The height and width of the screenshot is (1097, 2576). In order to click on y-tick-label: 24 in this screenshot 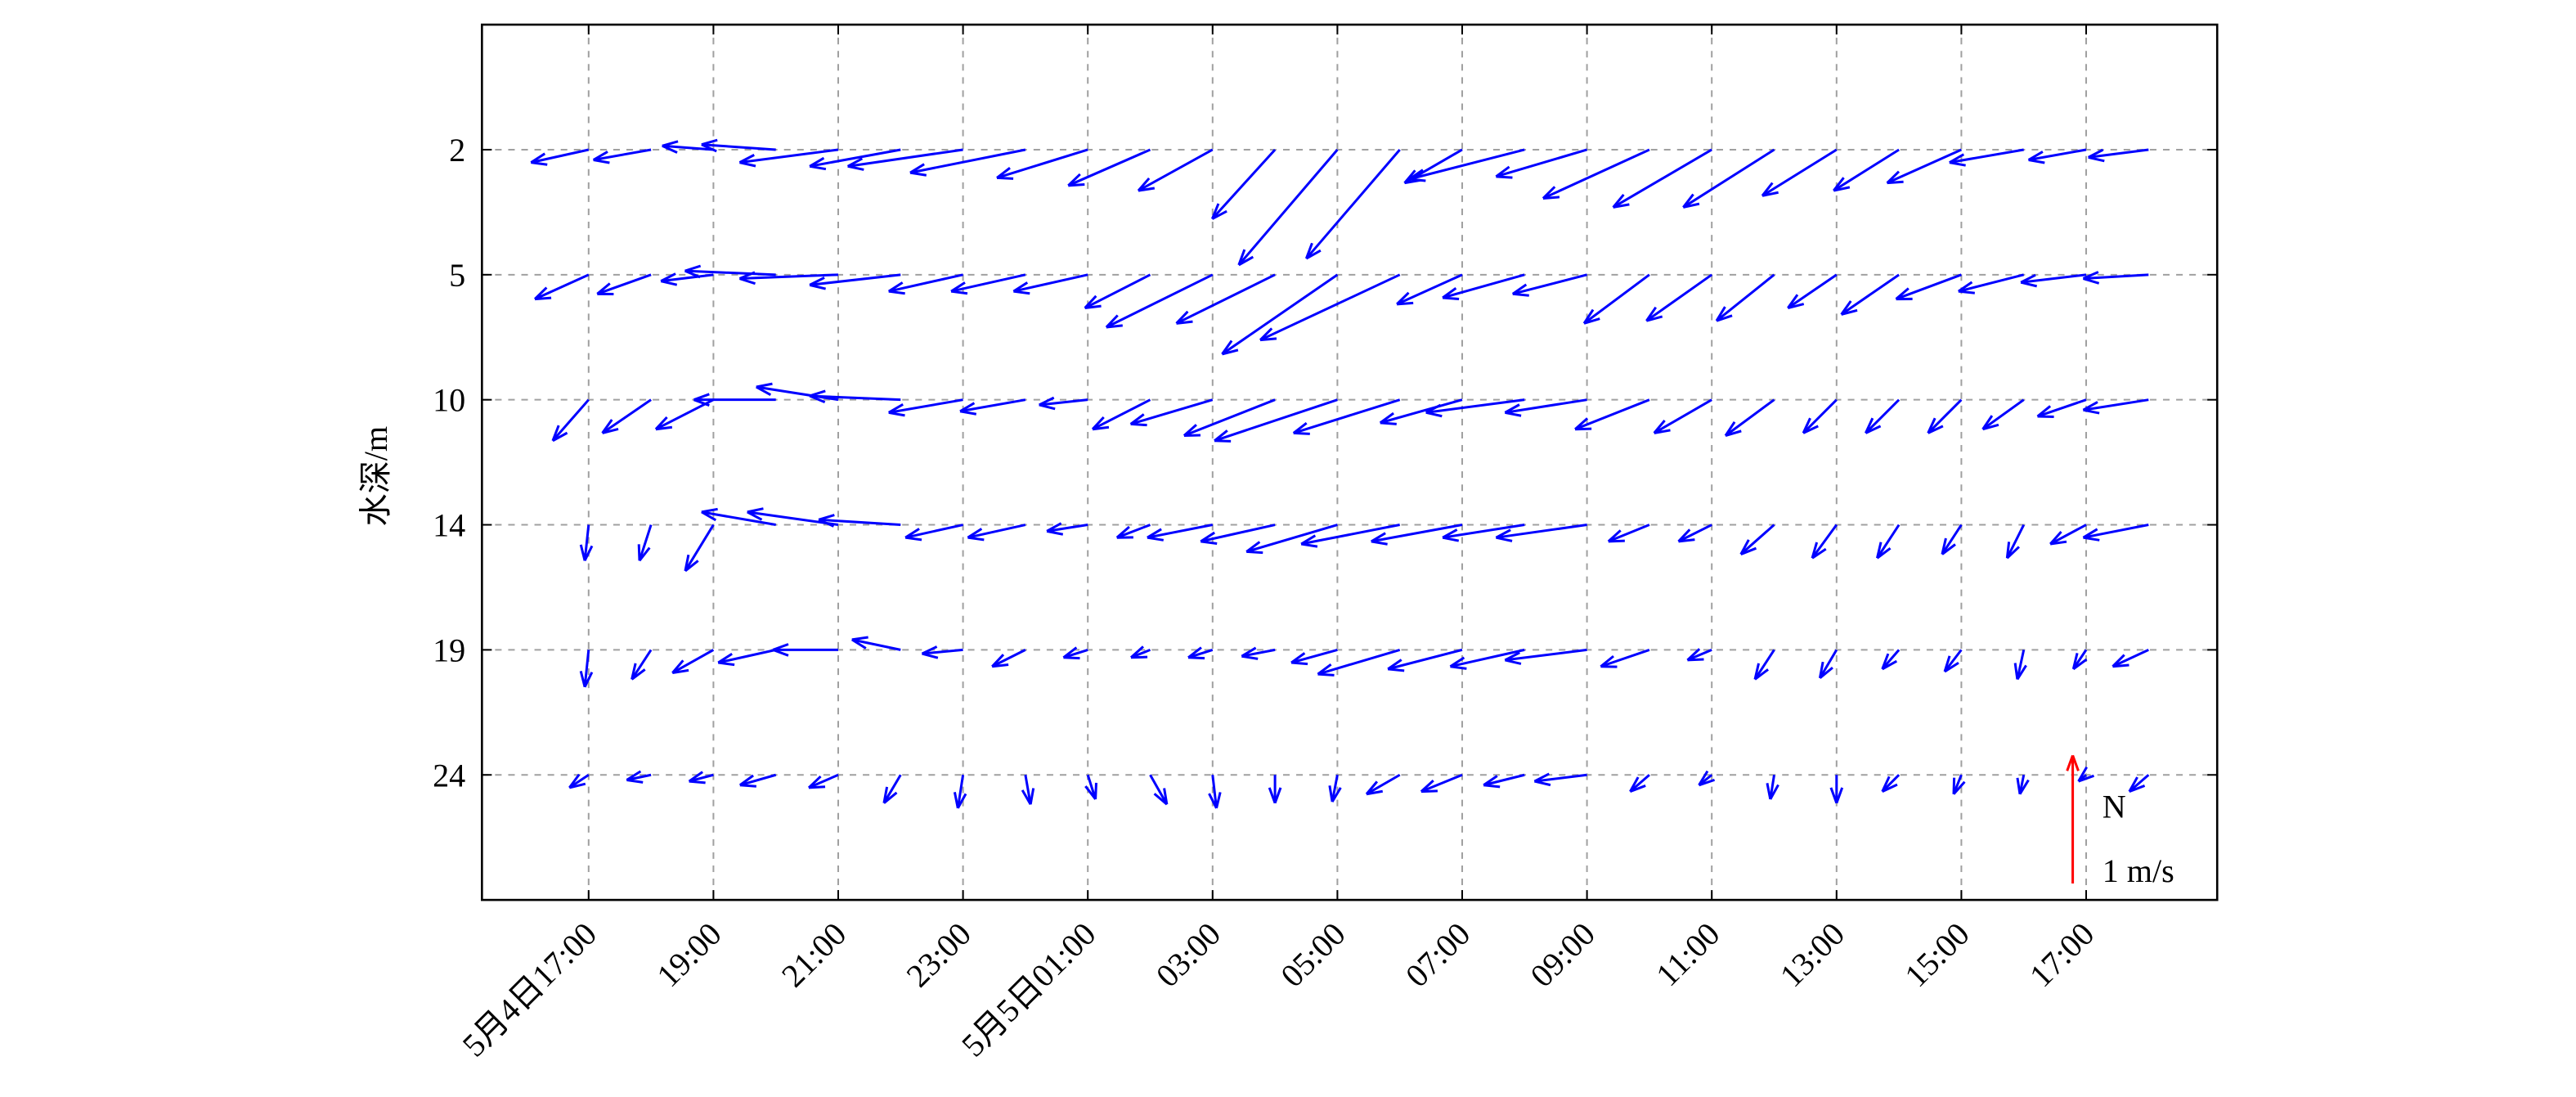, I will do `click(449, 775)`.